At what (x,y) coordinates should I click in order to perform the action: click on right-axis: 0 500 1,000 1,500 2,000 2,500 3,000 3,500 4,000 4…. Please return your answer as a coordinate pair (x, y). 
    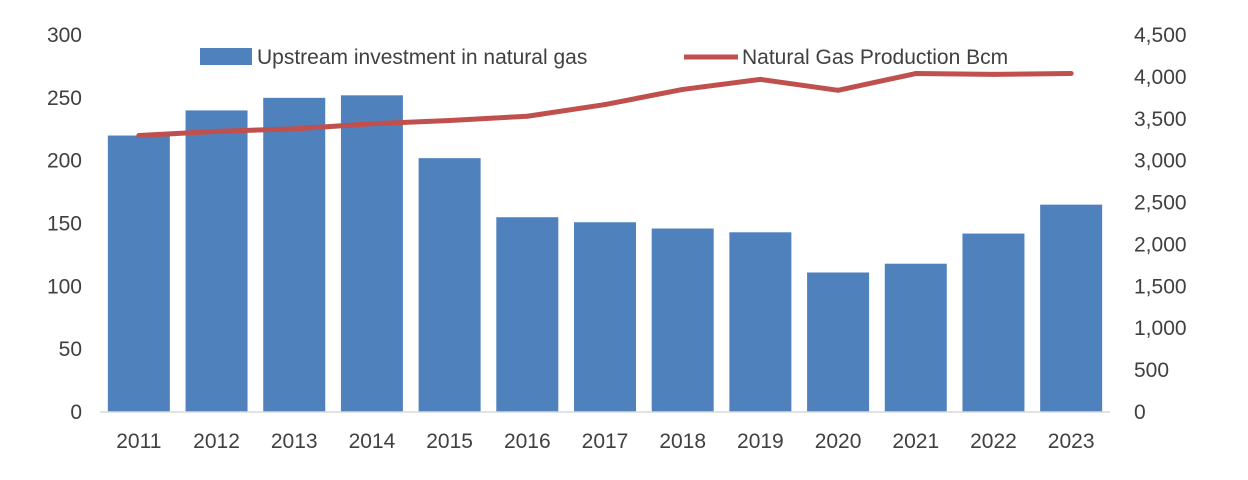
    Looking at the image, I should click on (1160, 224).